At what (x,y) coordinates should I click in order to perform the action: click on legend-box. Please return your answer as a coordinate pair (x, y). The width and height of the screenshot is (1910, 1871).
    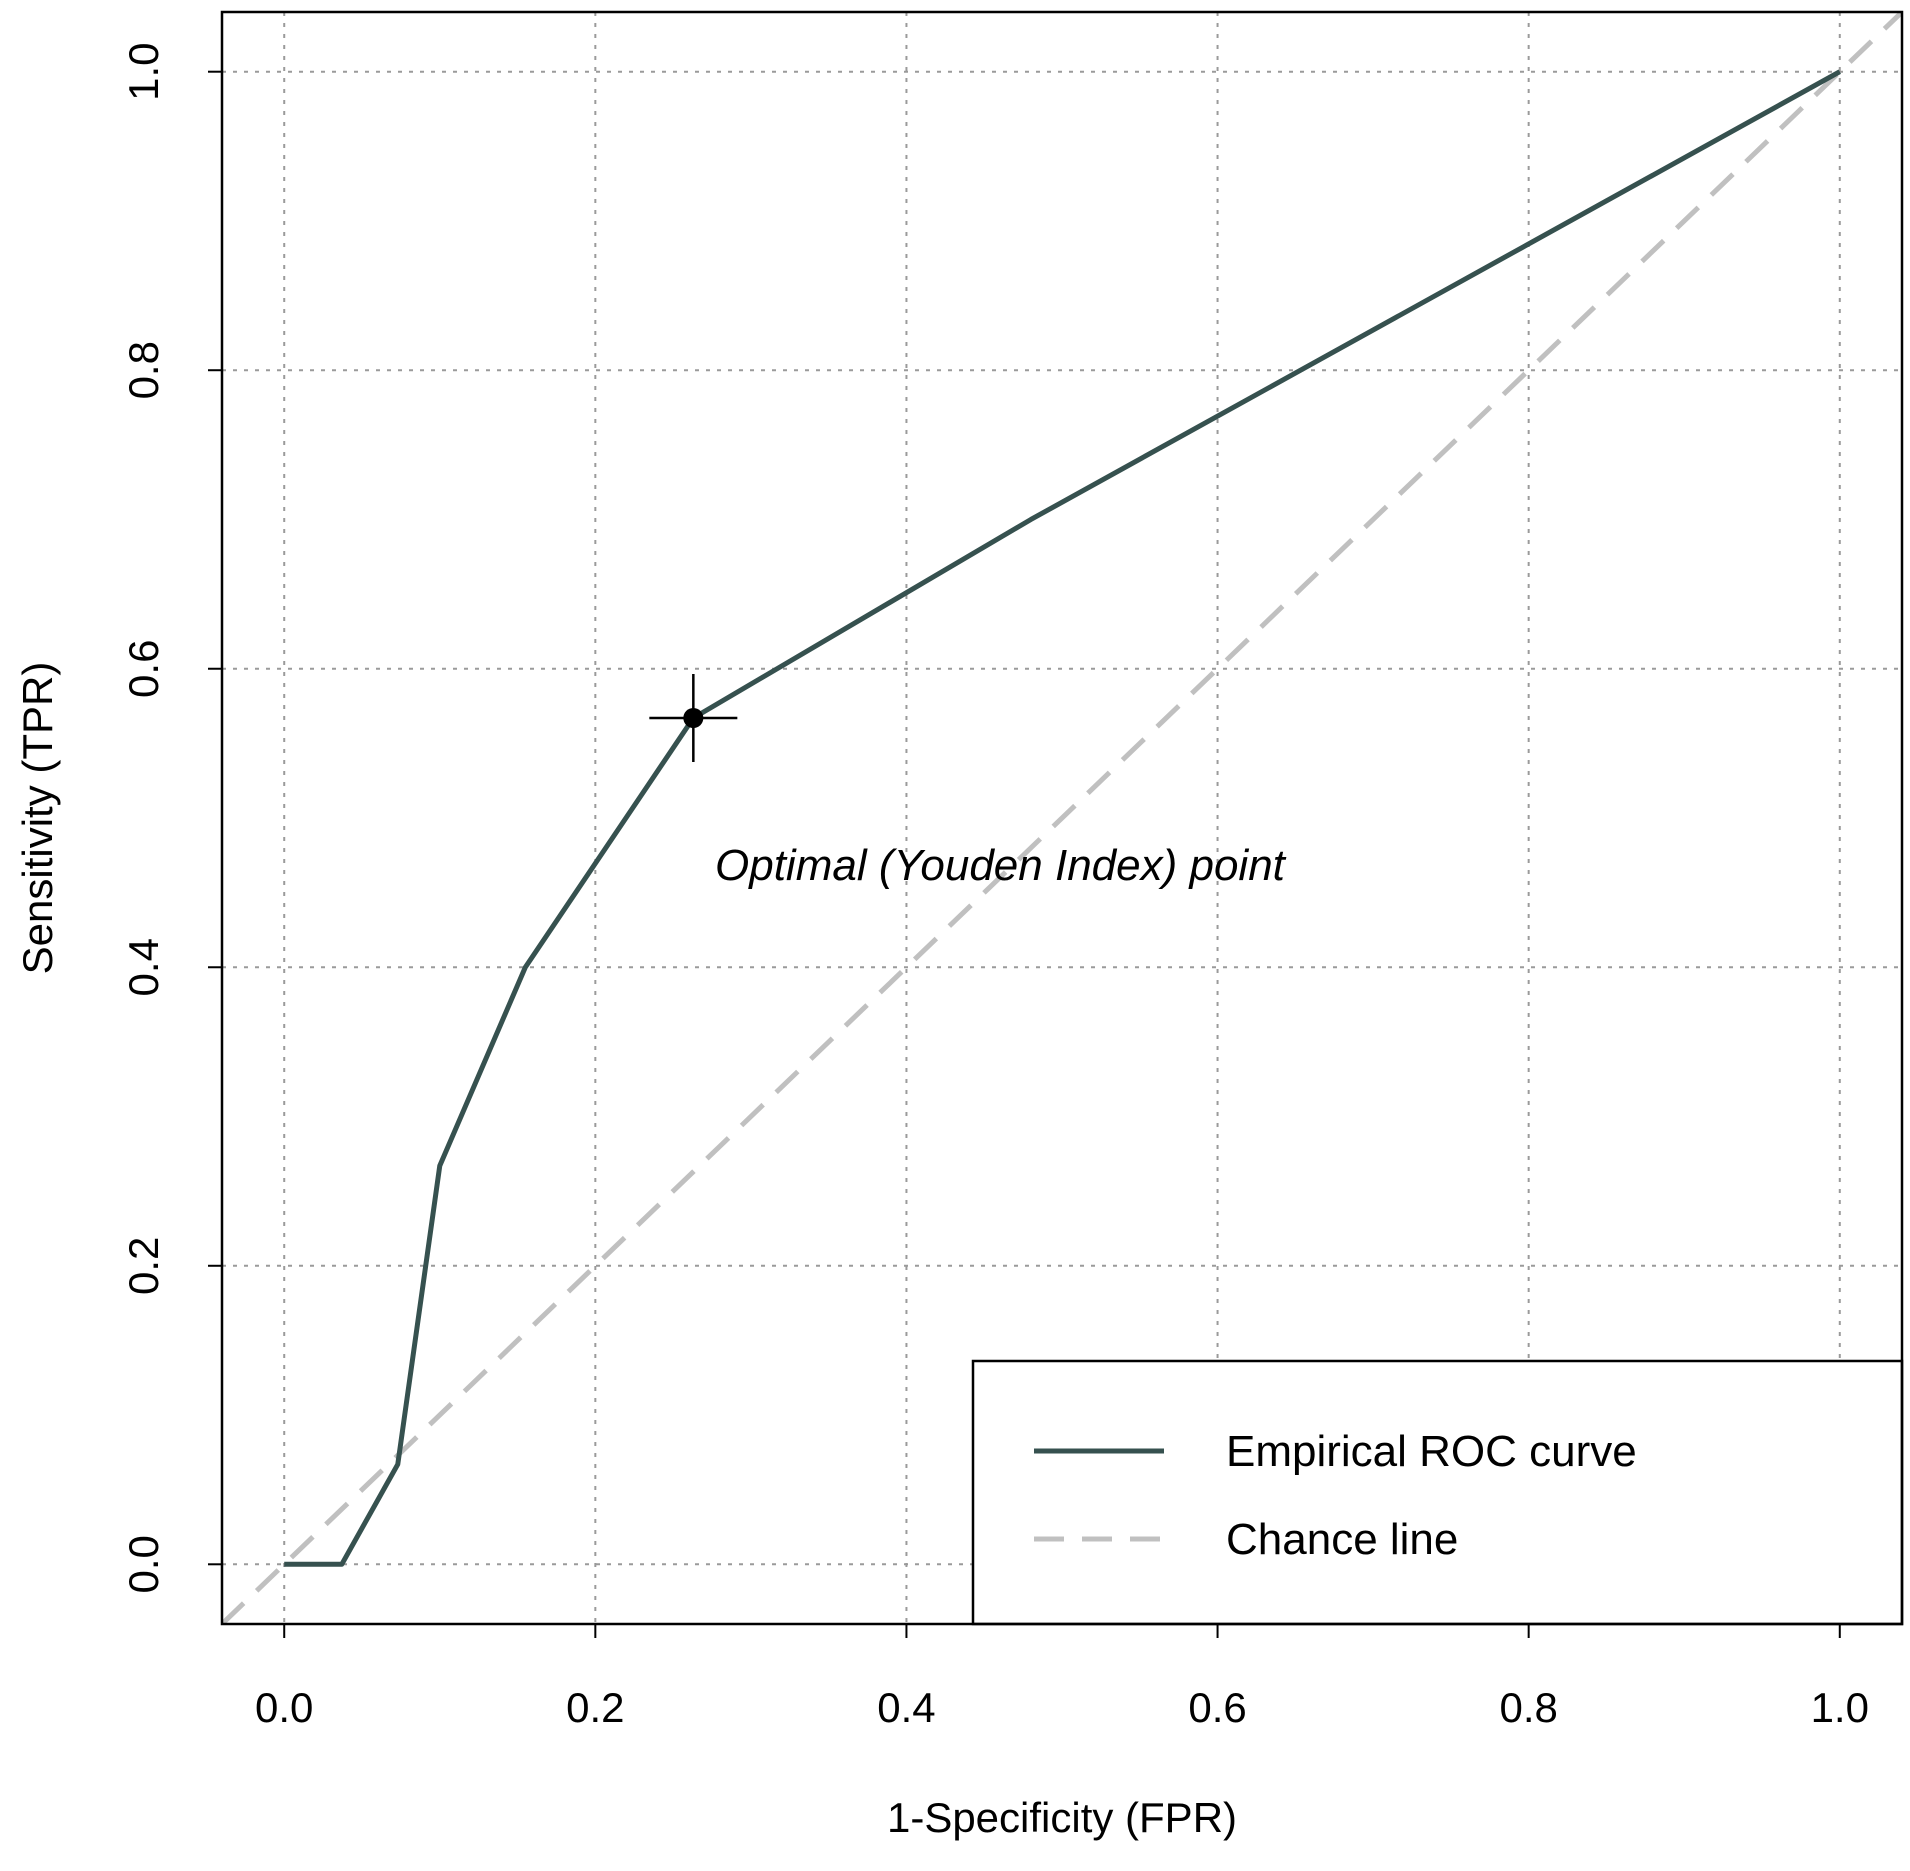
    Looking at the image, I should click on (1437, 1492).